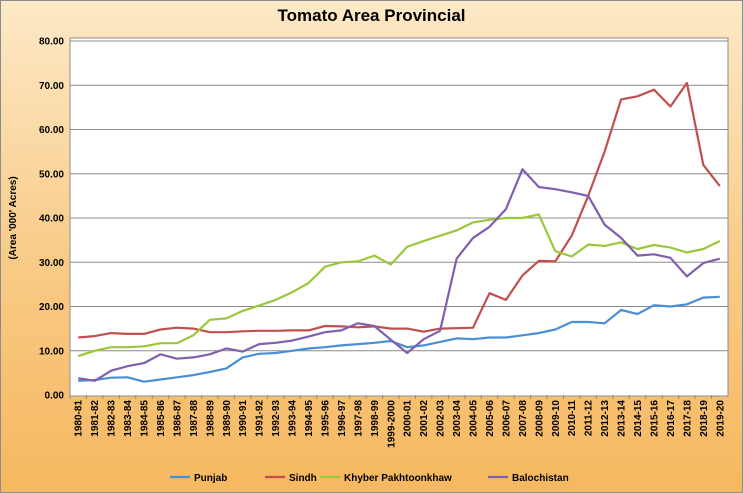 The height and width of the screenshot is (493, 743). I want to click on x-tick-label: 2009-10, so click(556, 418).